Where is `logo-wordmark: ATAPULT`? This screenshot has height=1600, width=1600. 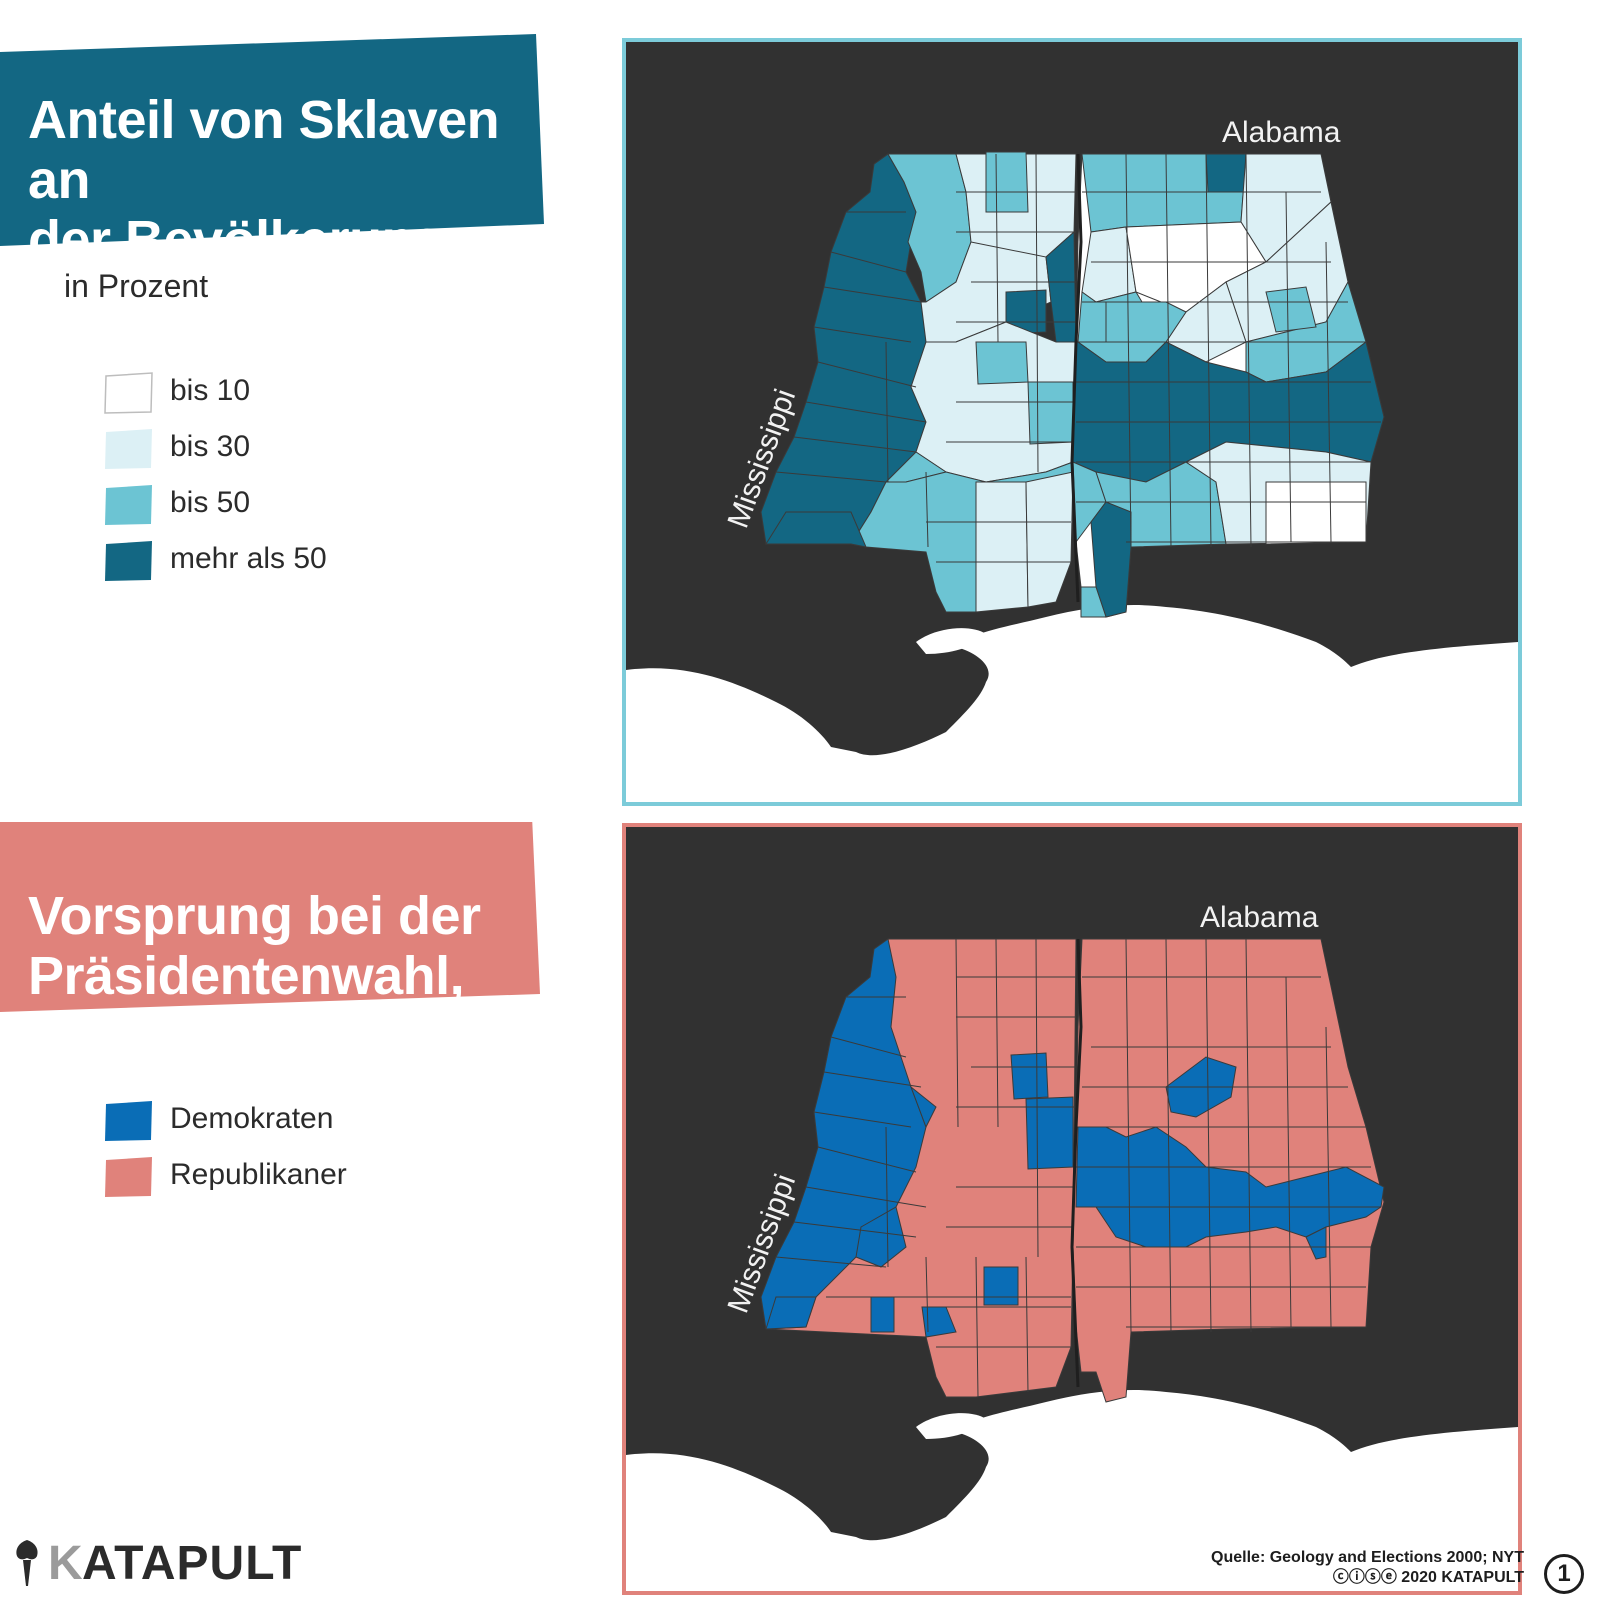 logo-wordmark: ATAPULT is located at coordinates (192, 1563).